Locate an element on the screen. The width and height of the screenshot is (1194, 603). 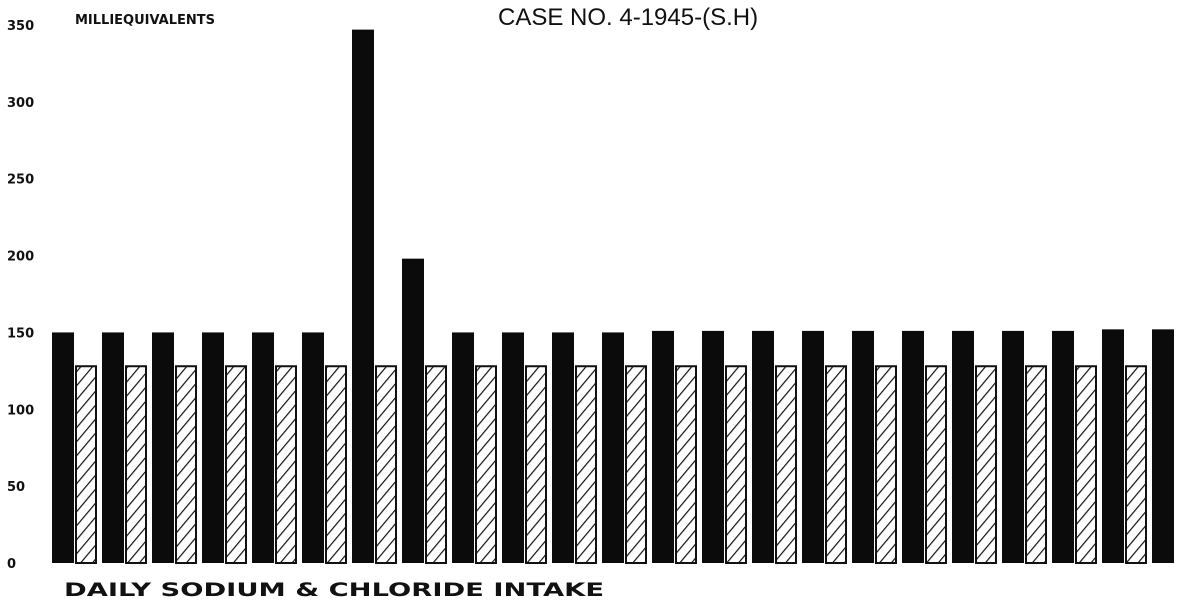
chart-title: CASE NO. 4-1945-(S.H) is located at coordinates (628, 17).